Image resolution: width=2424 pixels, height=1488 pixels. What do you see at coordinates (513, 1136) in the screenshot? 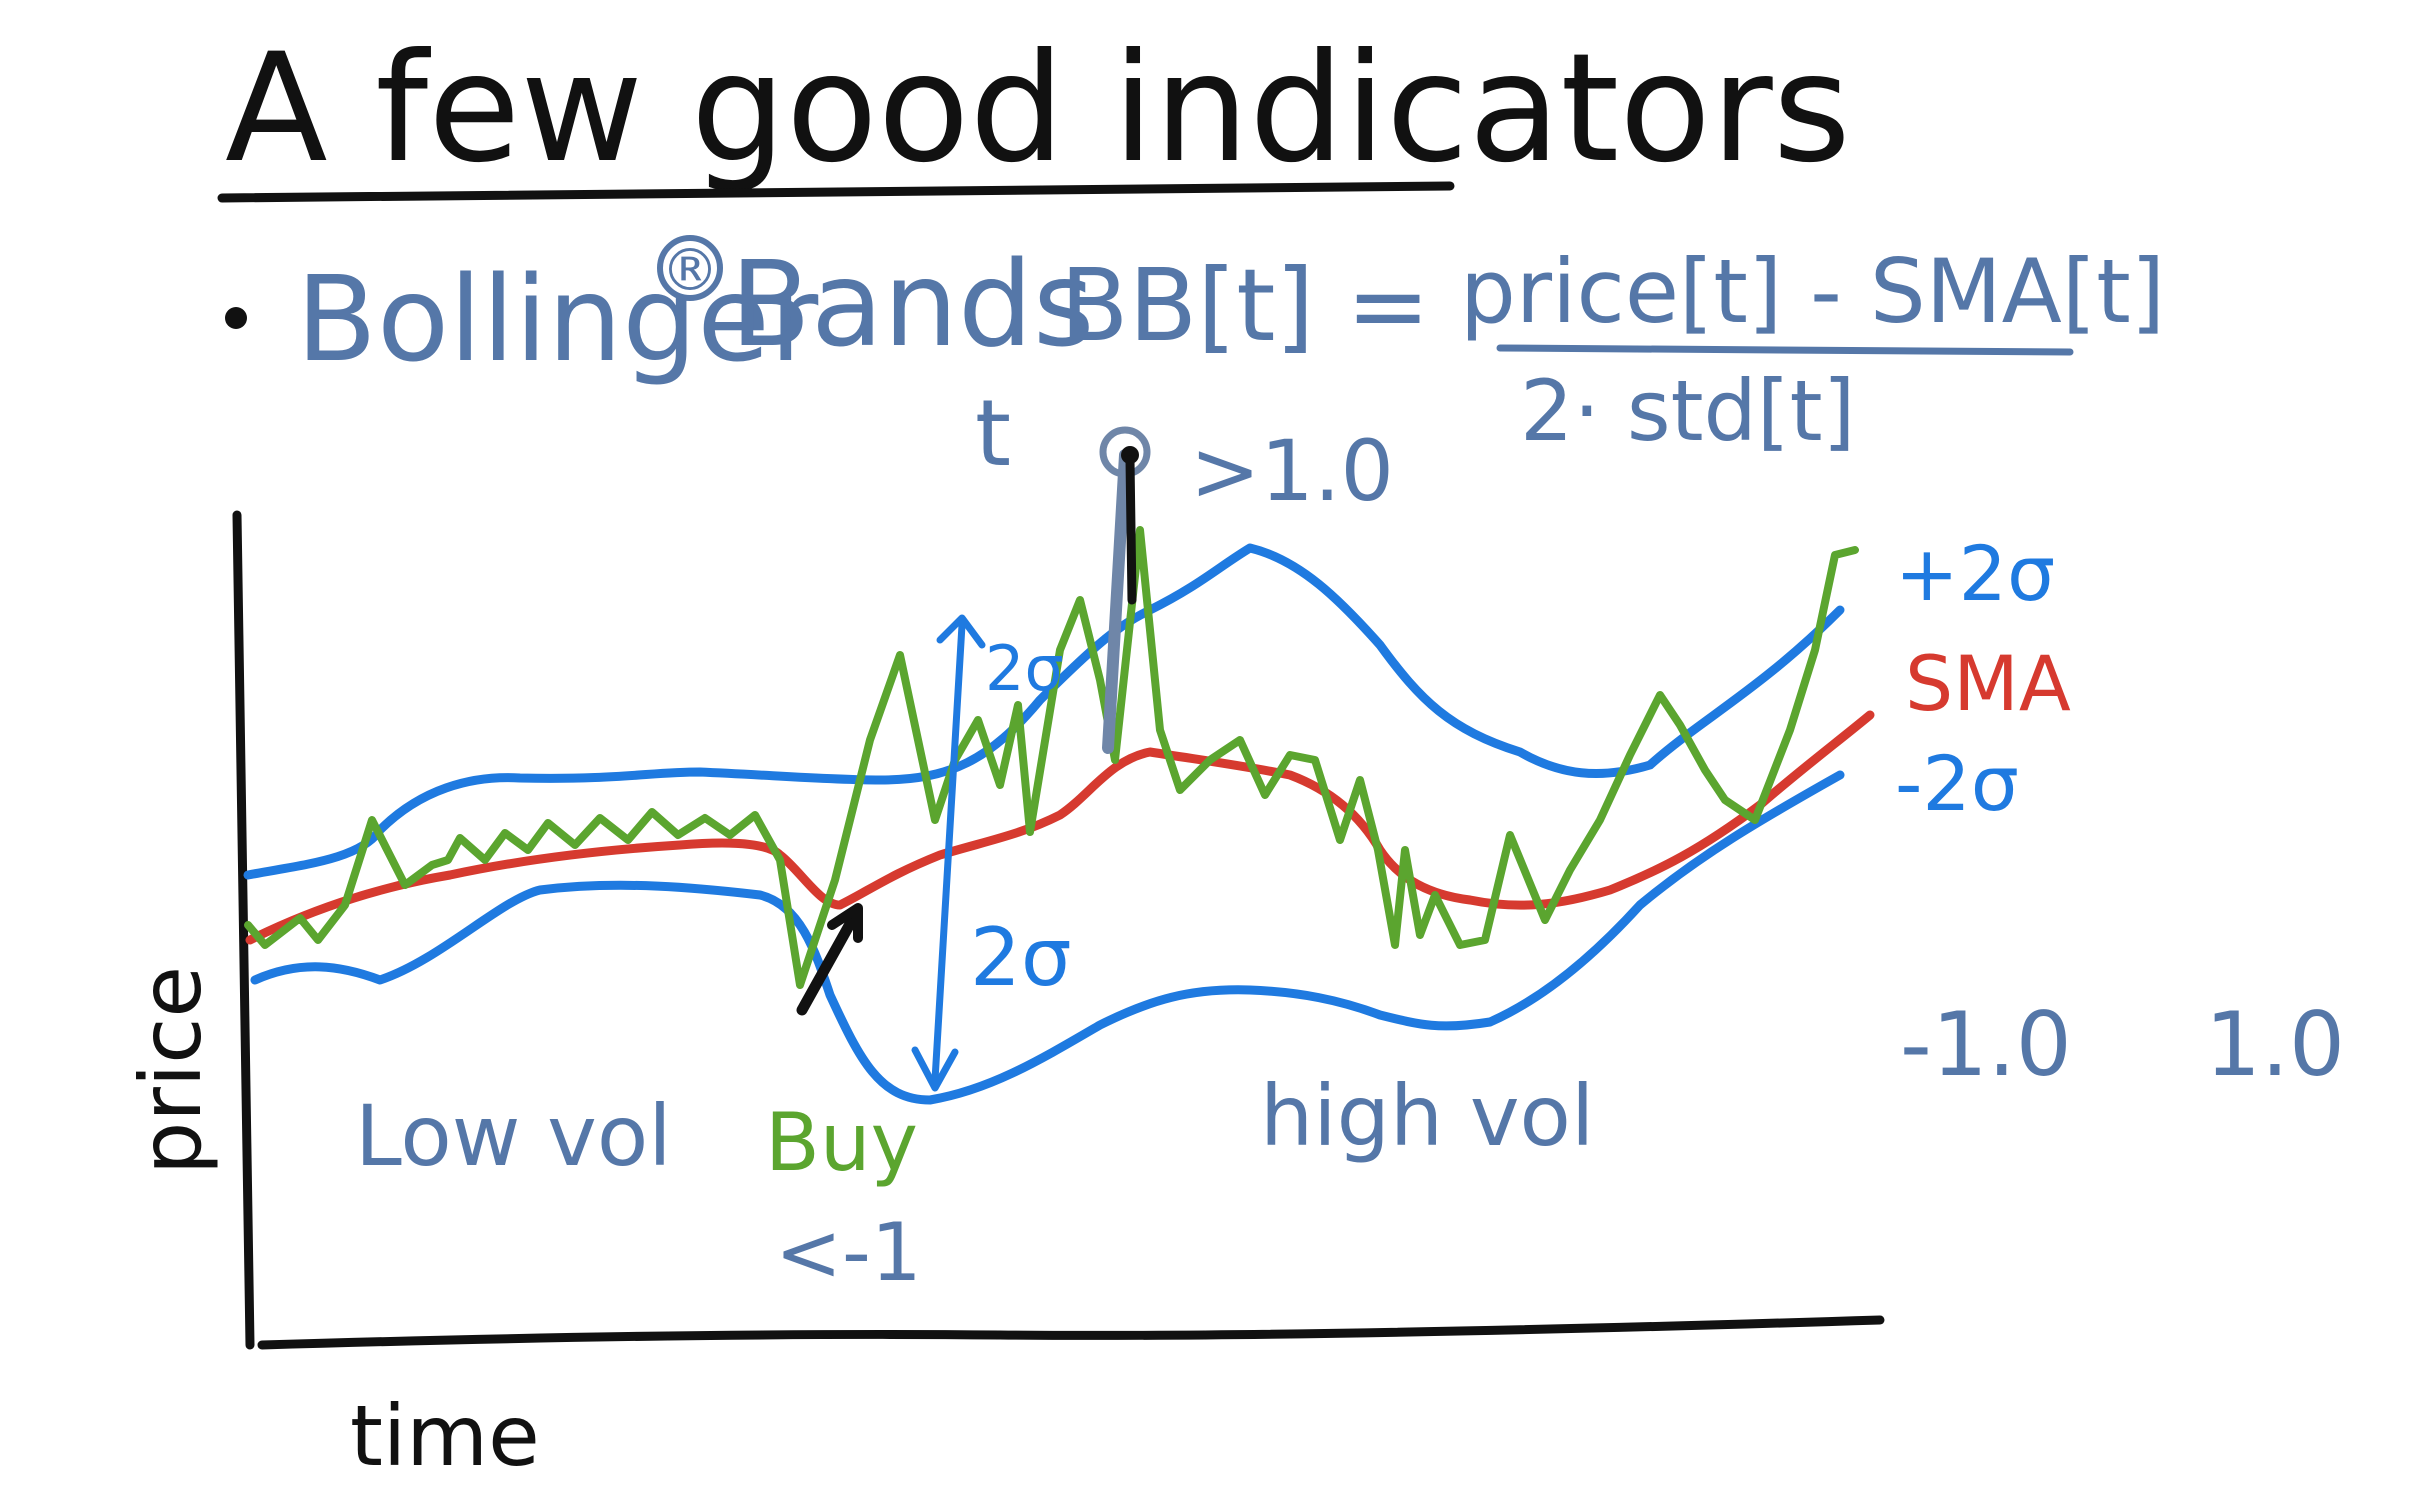
I see `low-vol-label: Low vol` at bounding box center [513, 1136].